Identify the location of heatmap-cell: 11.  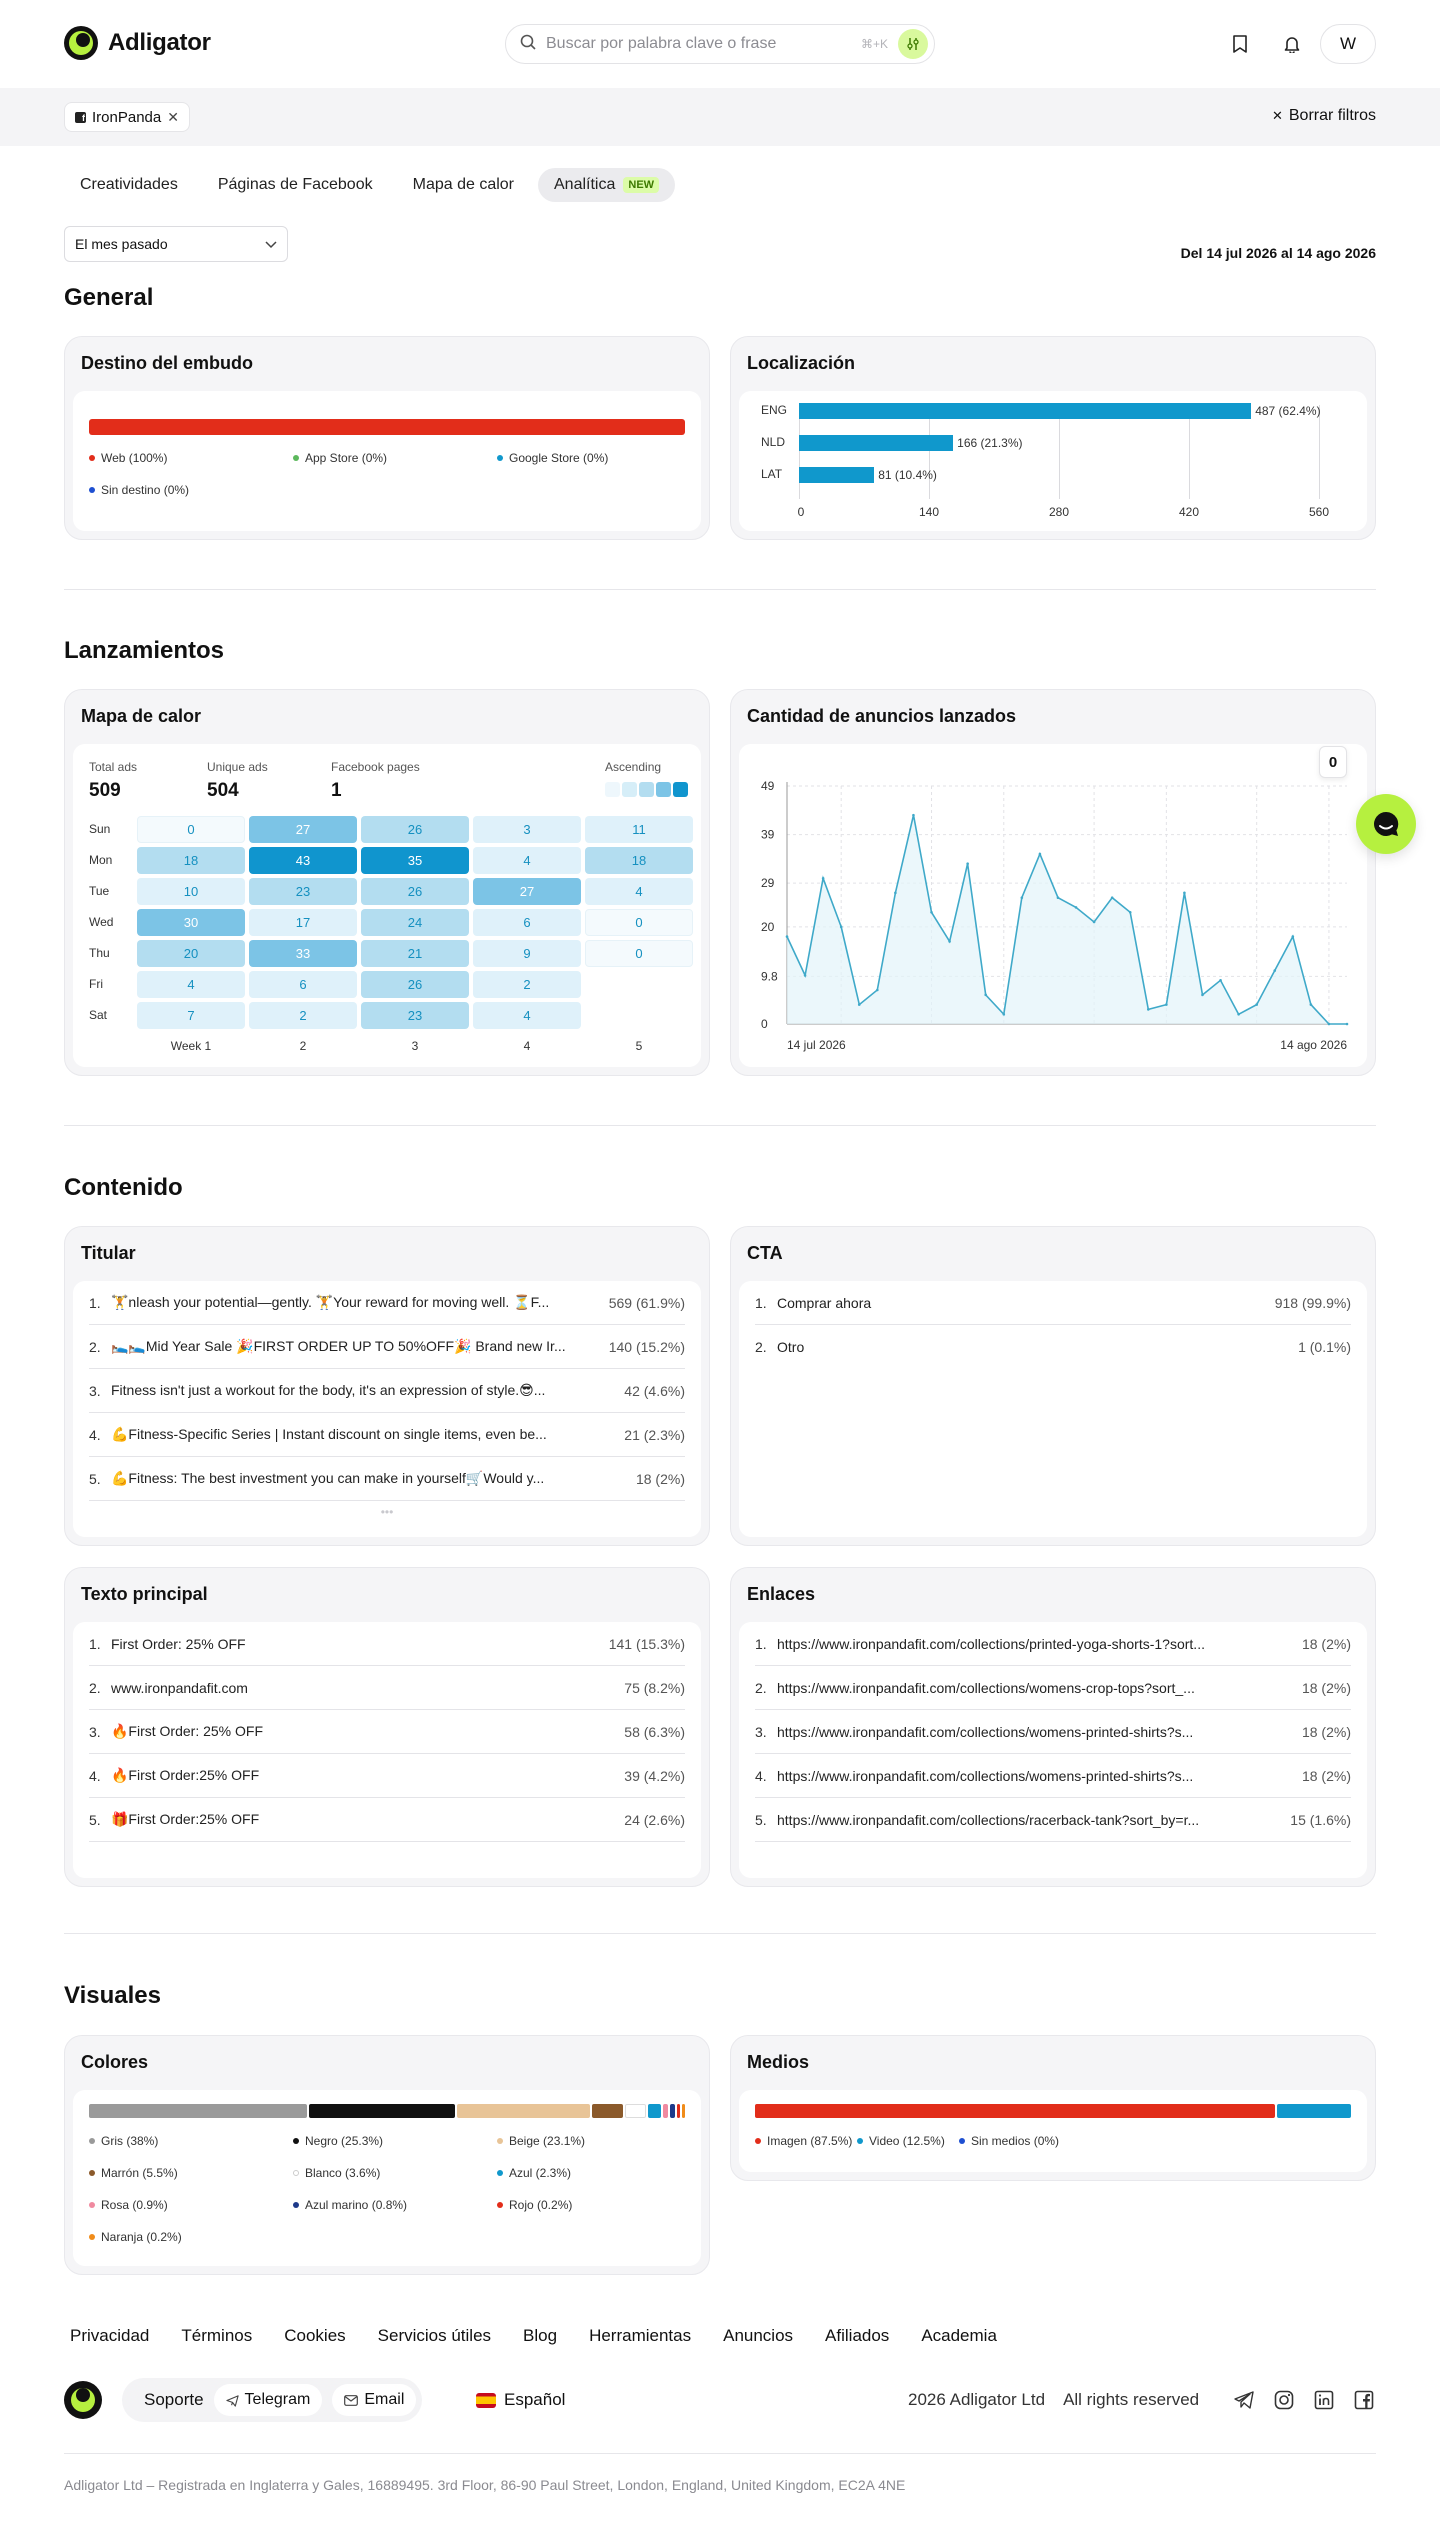
(639, 829).